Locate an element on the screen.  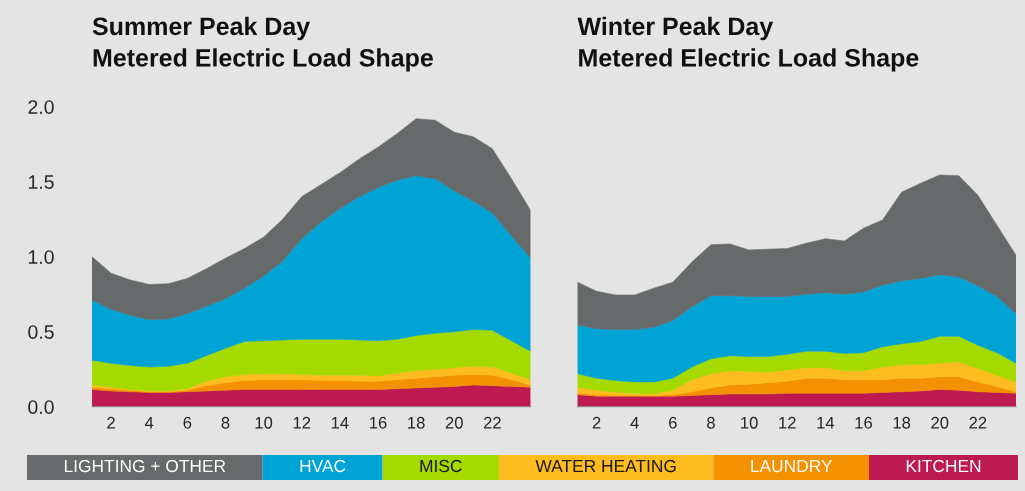
chart-title: Summer Peak Day Metered Electric Load Shape is located at coordinates (262, 44).